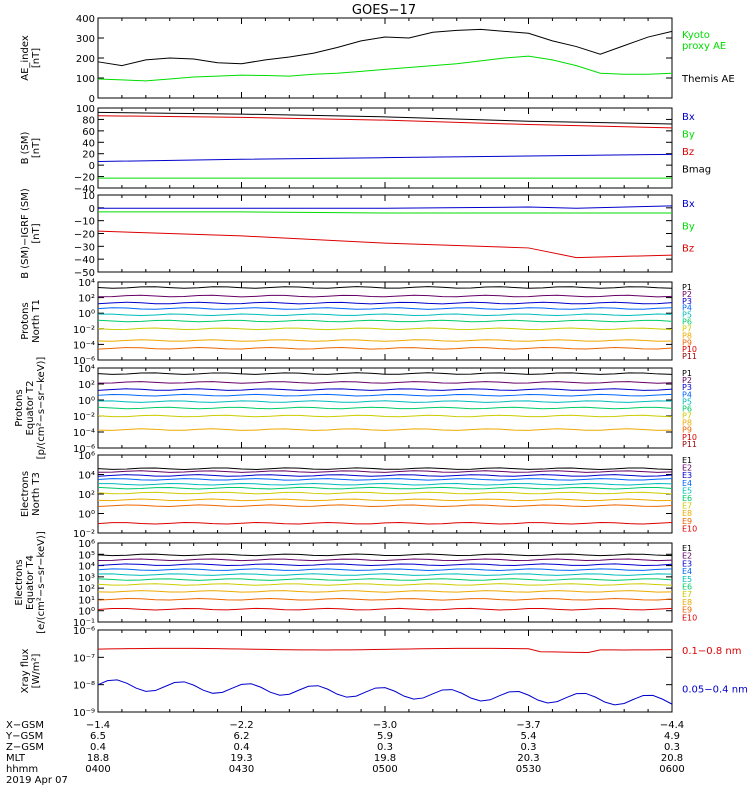 The height and width of the screenshot is (800, 750). Describe the element at coordinates (687, 468) in the screenshot. I see `series-label: E2` at that location.